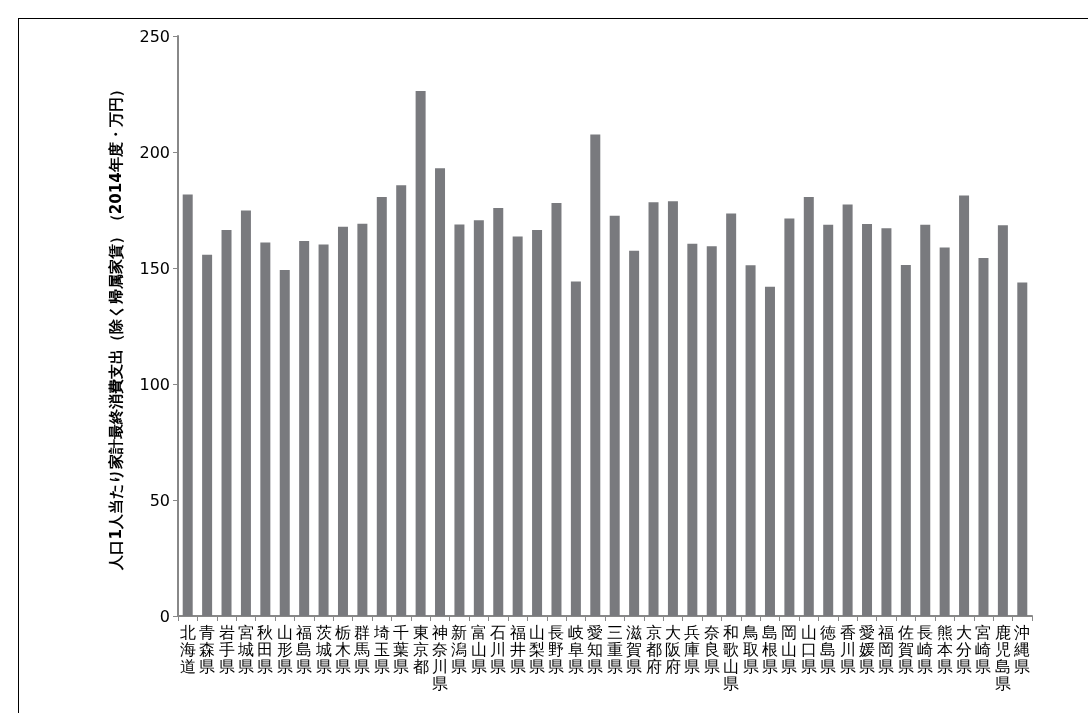  I want to click on y-tick-label: 150, so click(154, 268).